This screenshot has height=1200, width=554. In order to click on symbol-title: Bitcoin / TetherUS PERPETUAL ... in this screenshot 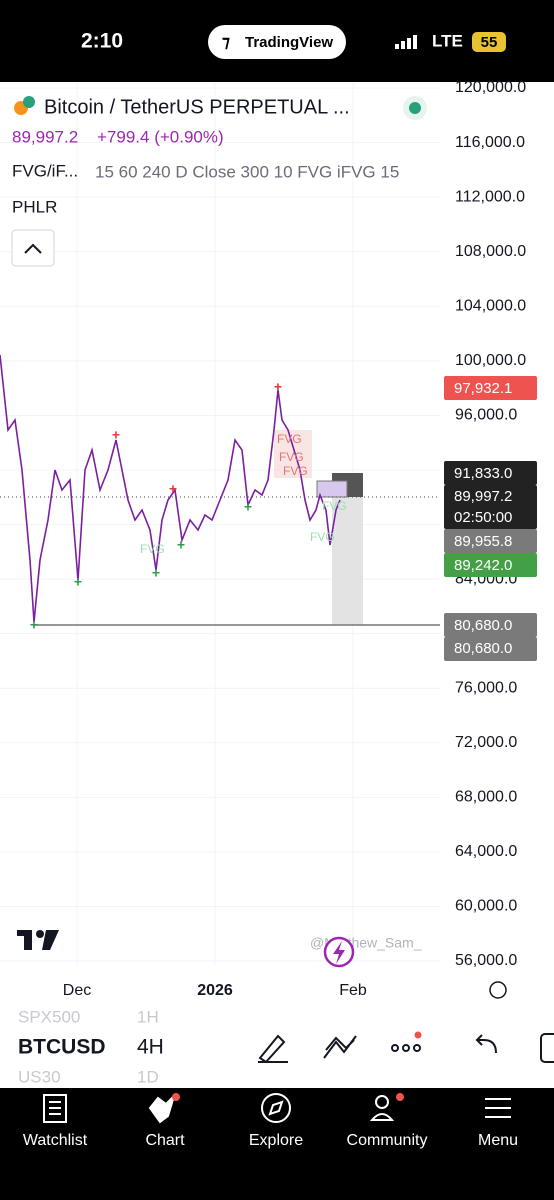, I will do `click(197, 107)`.